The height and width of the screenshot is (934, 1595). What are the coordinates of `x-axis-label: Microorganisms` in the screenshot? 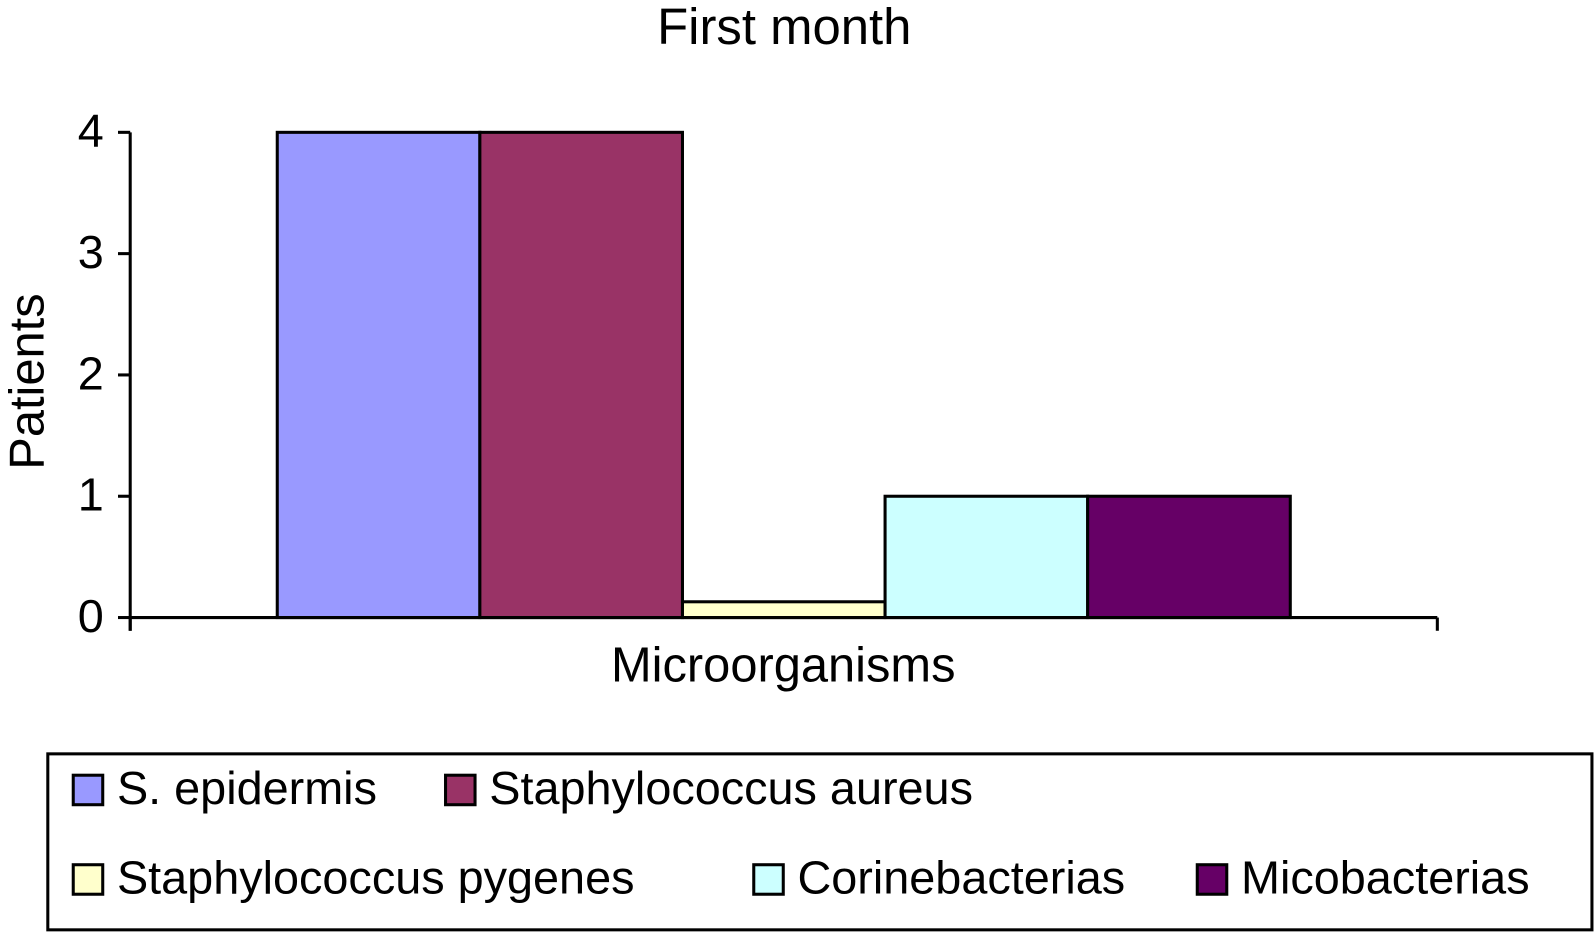 It's located at (783, 665).